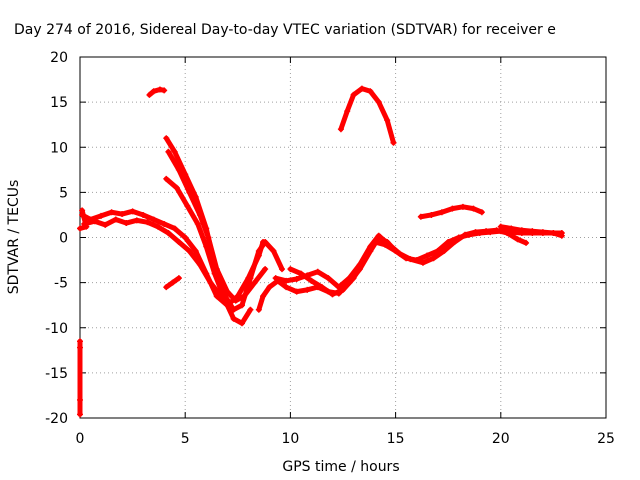 The width and height of the screenshot is (640, 480). Describe the element at coordinates (63, 193) in the screenshot. I see `y-tick-label: 5` at that location.